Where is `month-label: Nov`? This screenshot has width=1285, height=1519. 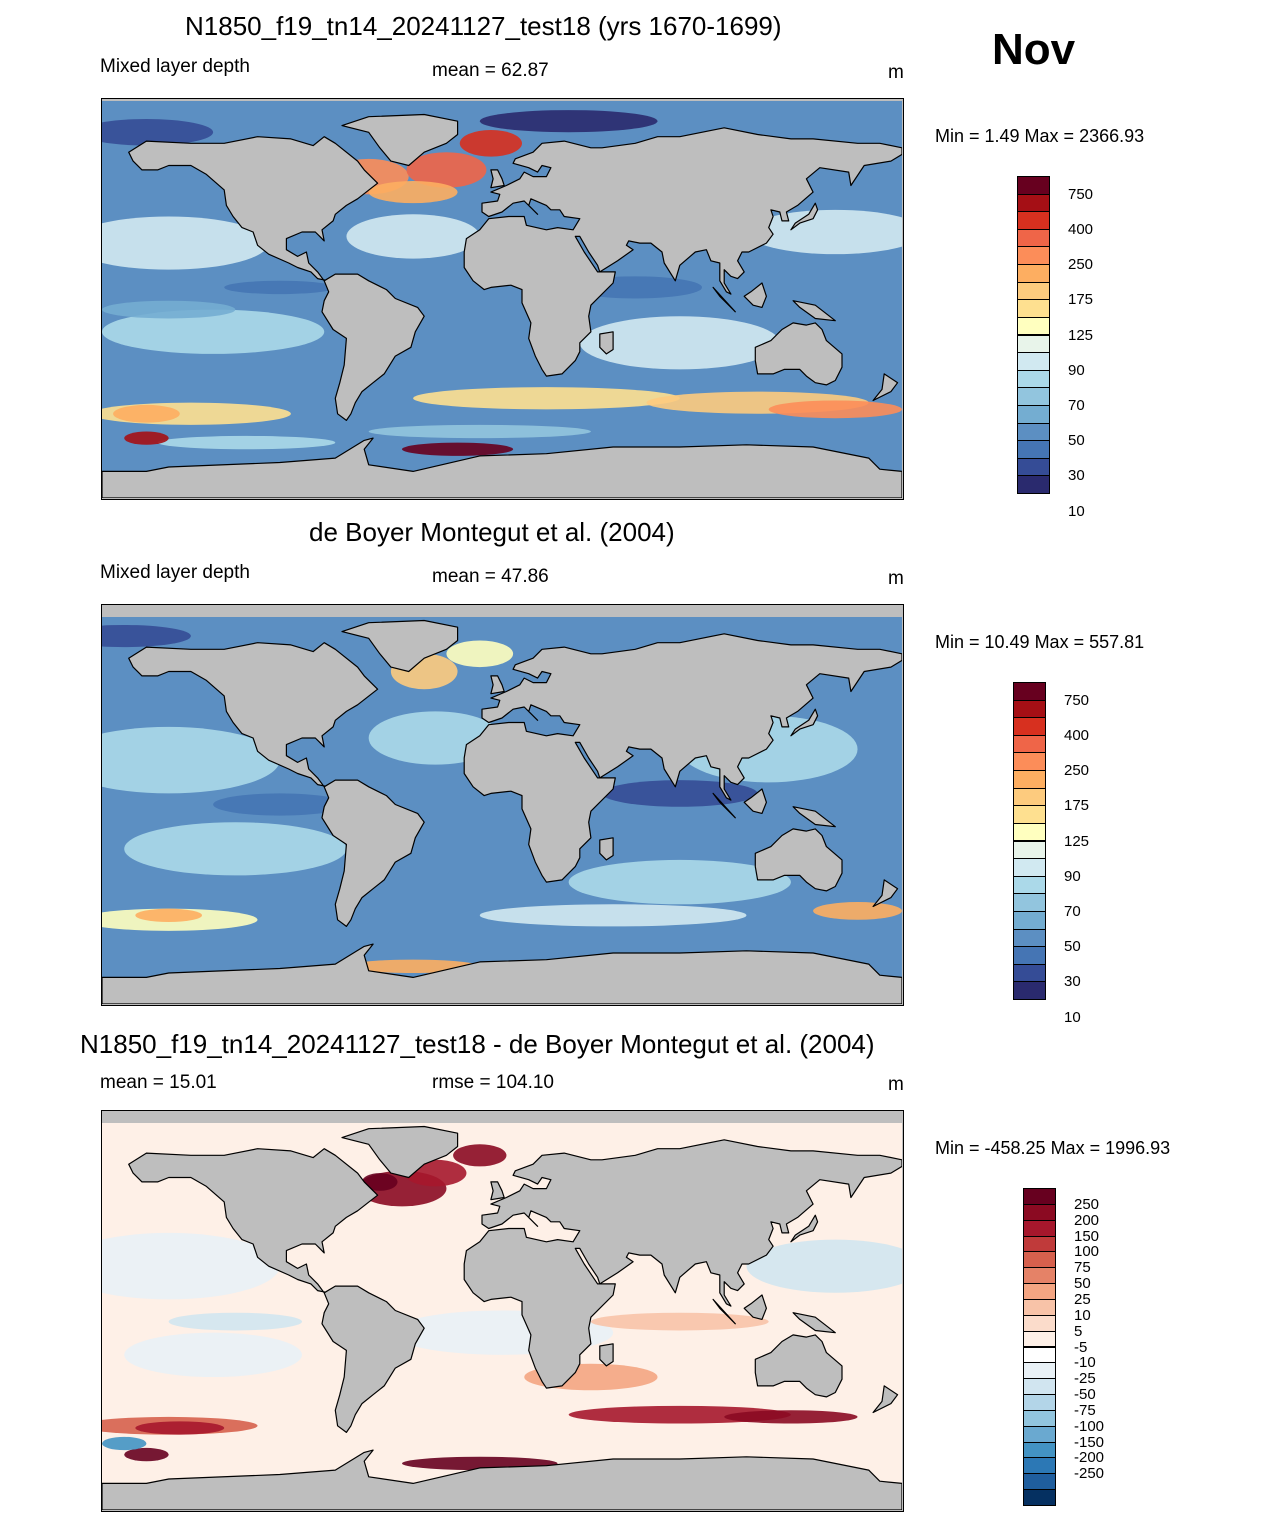 month-label: Nov is located at coordinates (1034, 49).